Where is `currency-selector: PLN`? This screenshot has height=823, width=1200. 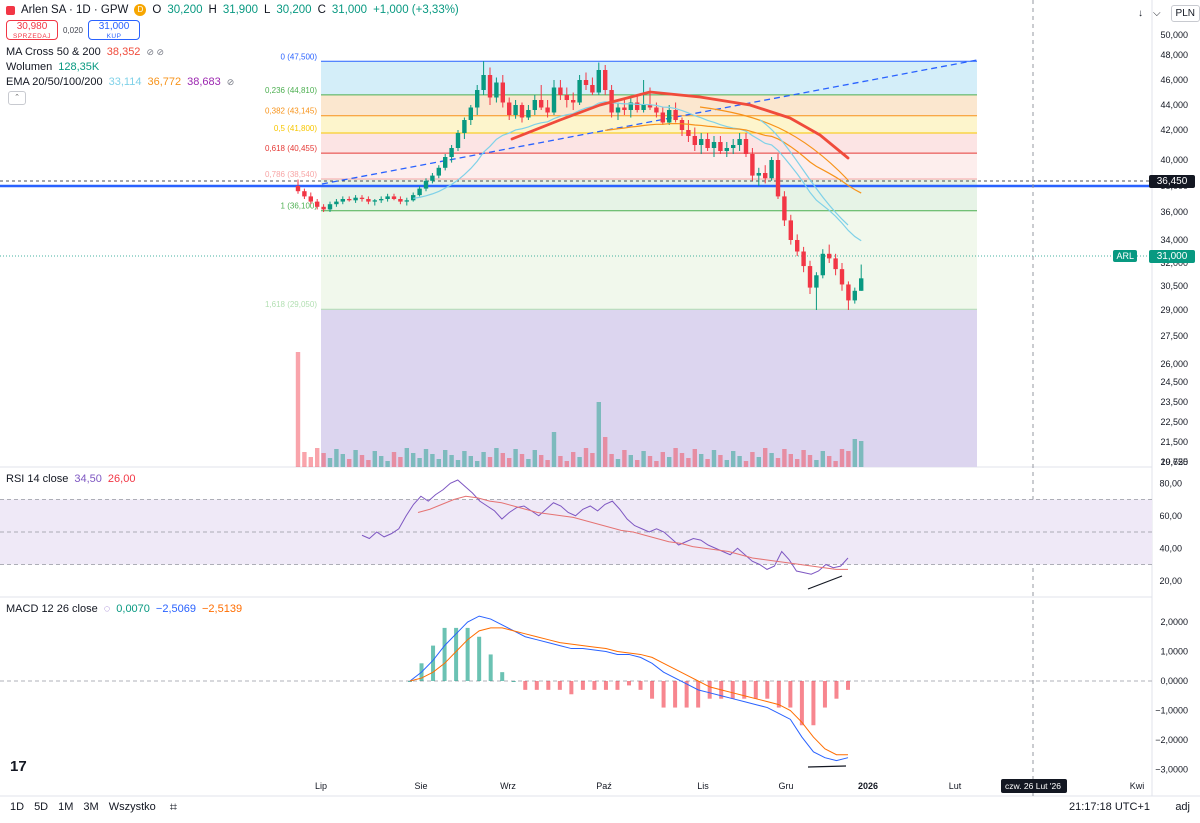
currency-selector: PLN is located at coordinates (1185, 13).